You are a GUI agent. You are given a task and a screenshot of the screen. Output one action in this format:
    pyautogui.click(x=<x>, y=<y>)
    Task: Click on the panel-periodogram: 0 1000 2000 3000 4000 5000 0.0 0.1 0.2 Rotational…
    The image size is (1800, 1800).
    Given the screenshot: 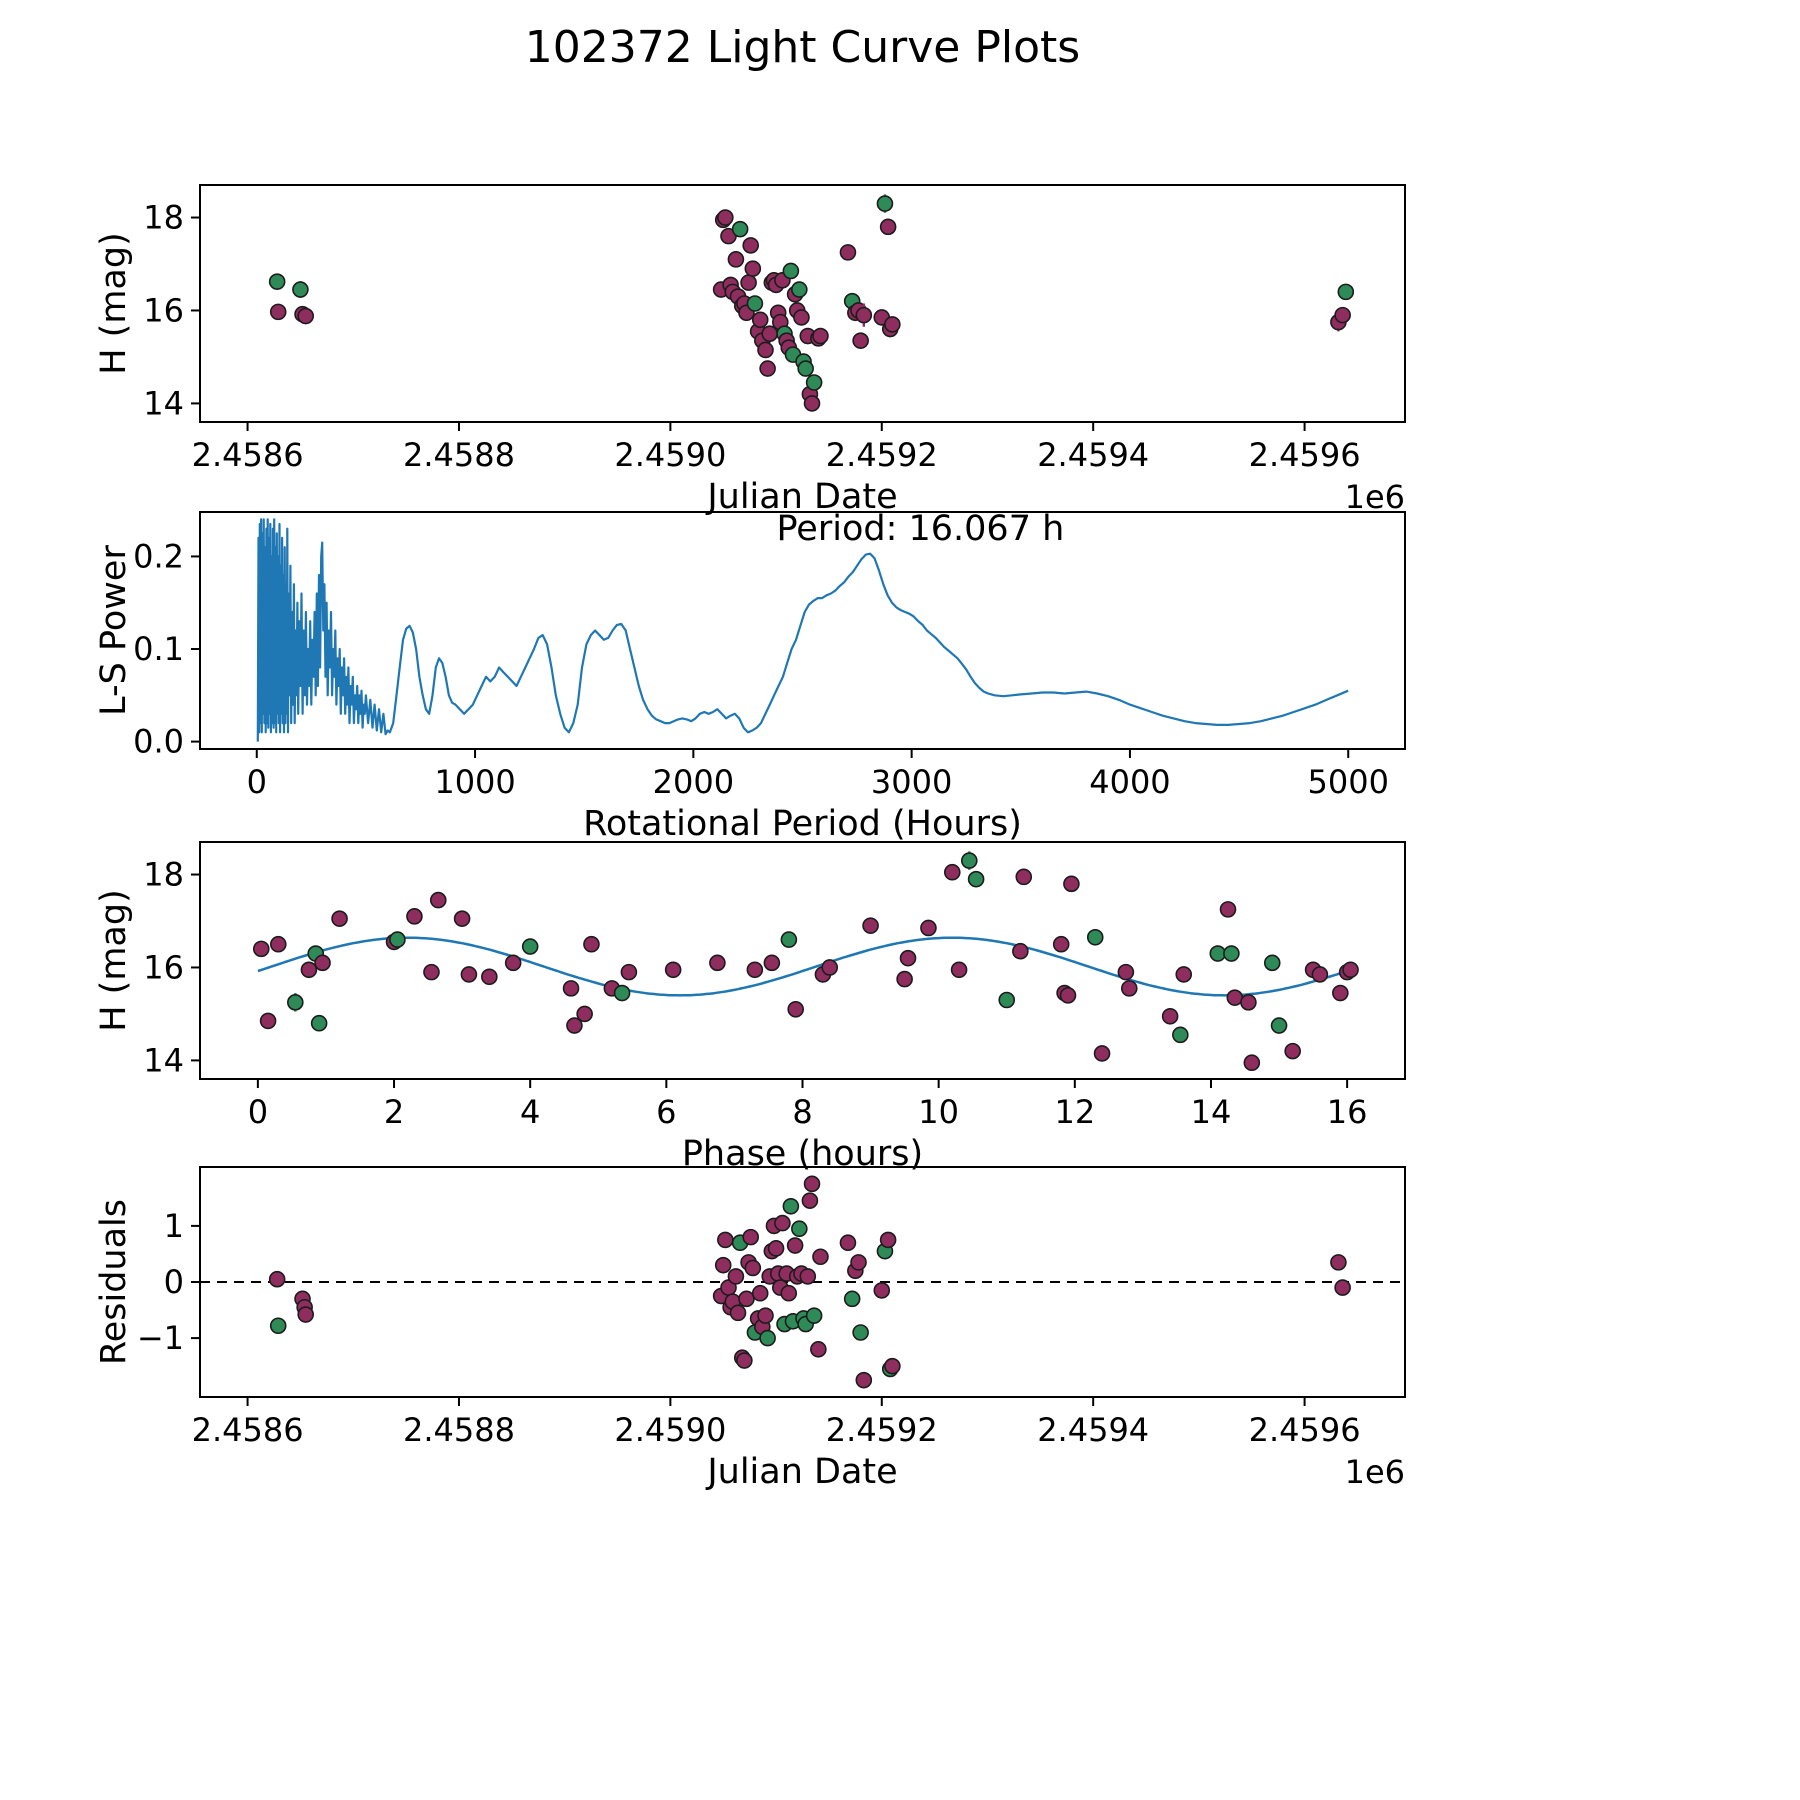 What is the action you would take?
    pyautogui.click(x=750, y=676)
    